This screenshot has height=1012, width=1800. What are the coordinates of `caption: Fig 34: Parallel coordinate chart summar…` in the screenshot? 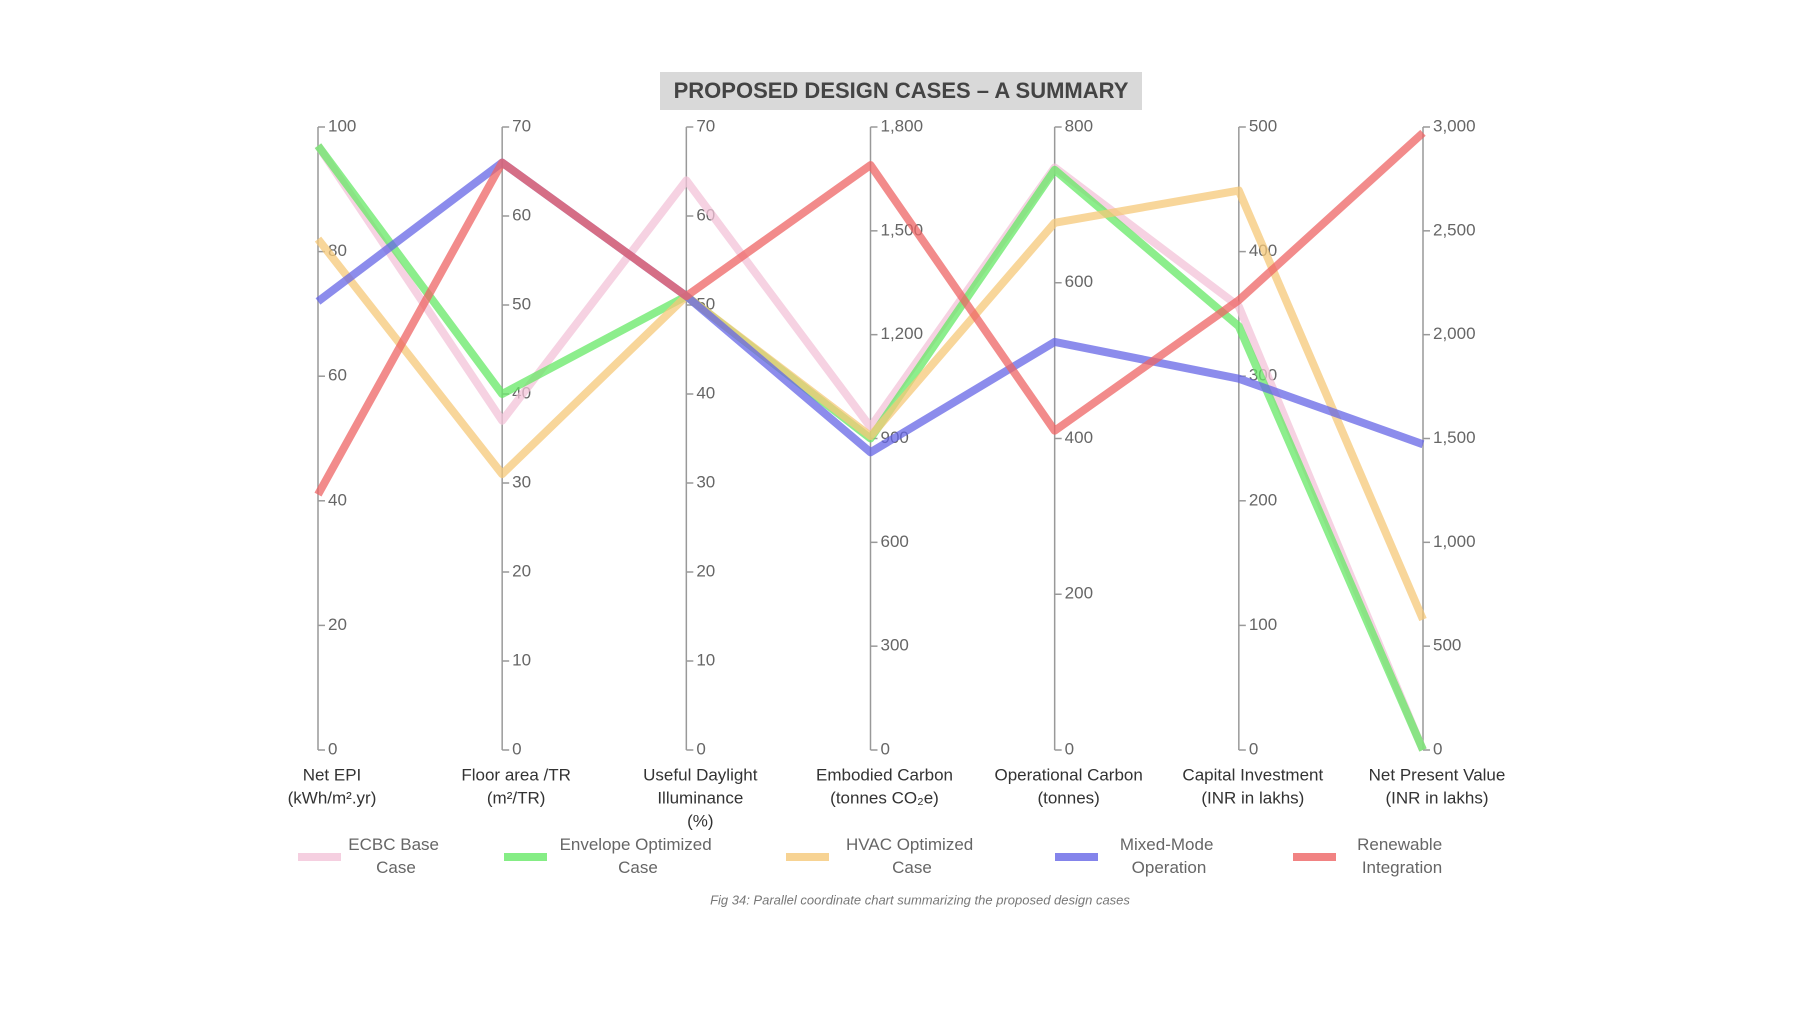 It's located at (920, 899).